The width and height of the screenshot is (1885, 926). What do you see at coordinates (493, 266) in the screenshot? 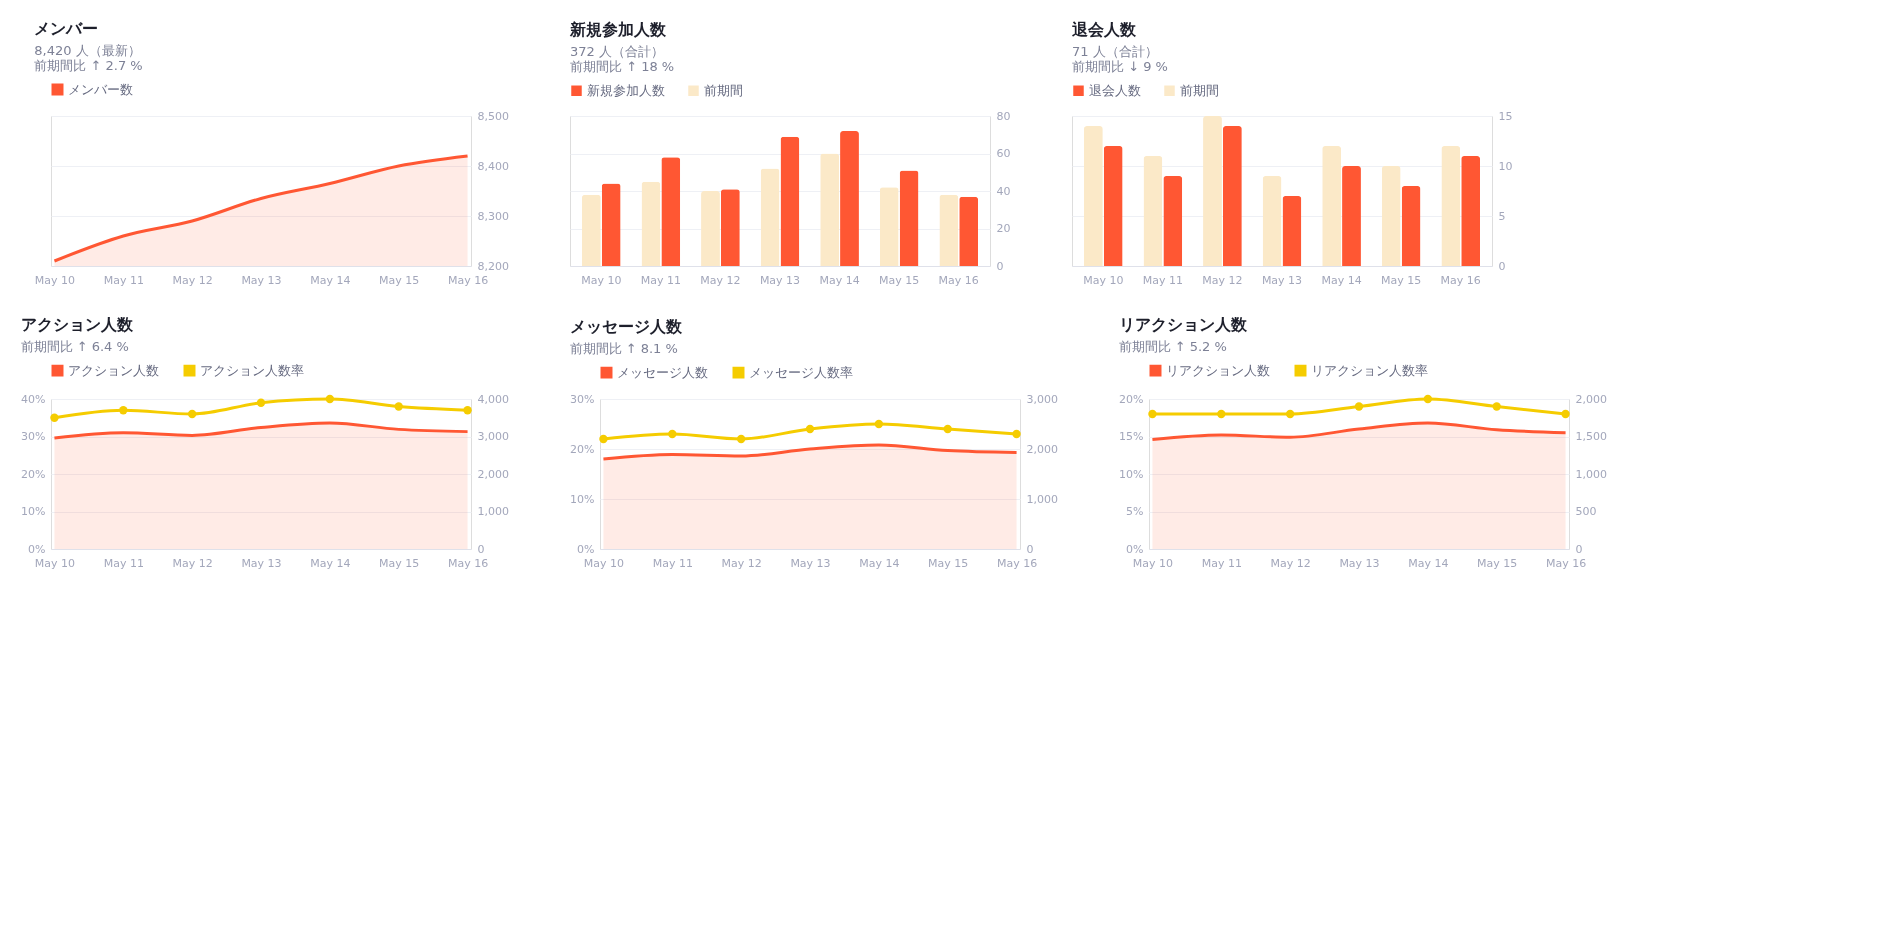
I see `y-tick-label: 8,200` at bounding box center [493, 266].